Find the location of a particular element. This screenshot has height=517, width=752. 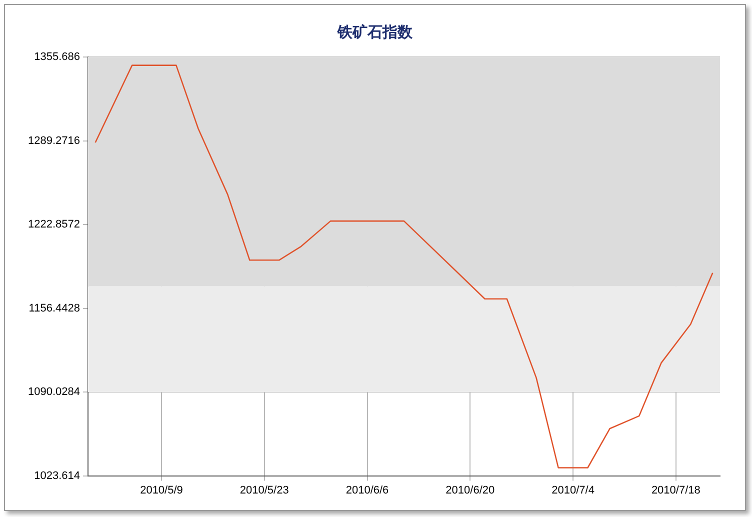

y-tick-label: 1090.0284 is located at coordinates (54, 392).